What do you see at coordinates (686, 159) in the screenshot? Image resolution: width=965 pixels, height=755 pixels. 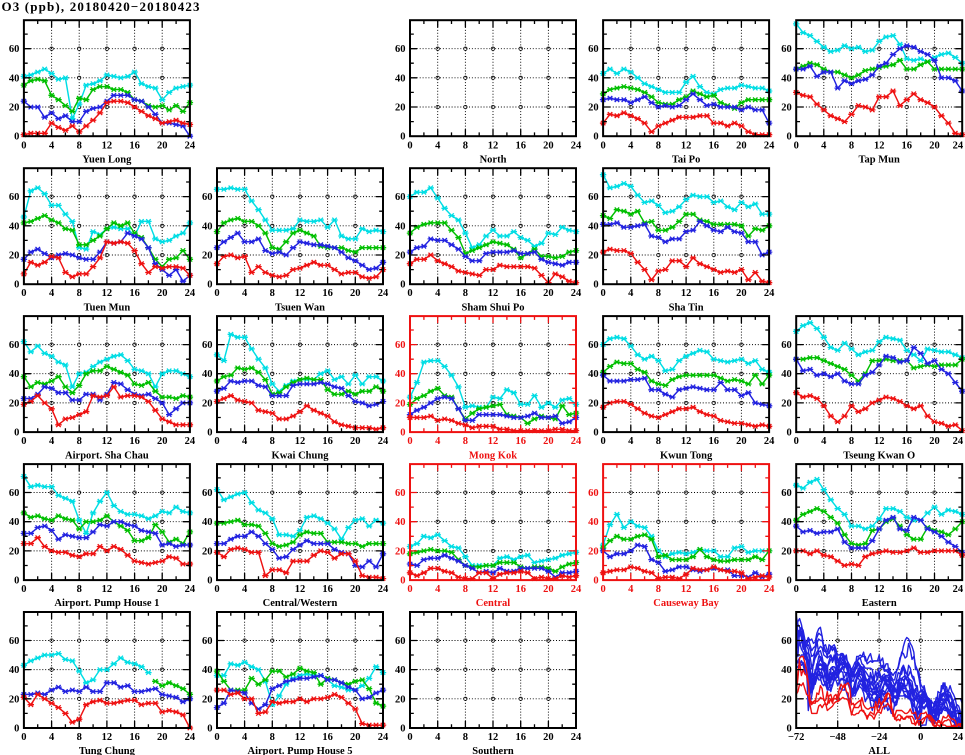 I see `svg-text: Tai Po` at bounding box center [686, 159].